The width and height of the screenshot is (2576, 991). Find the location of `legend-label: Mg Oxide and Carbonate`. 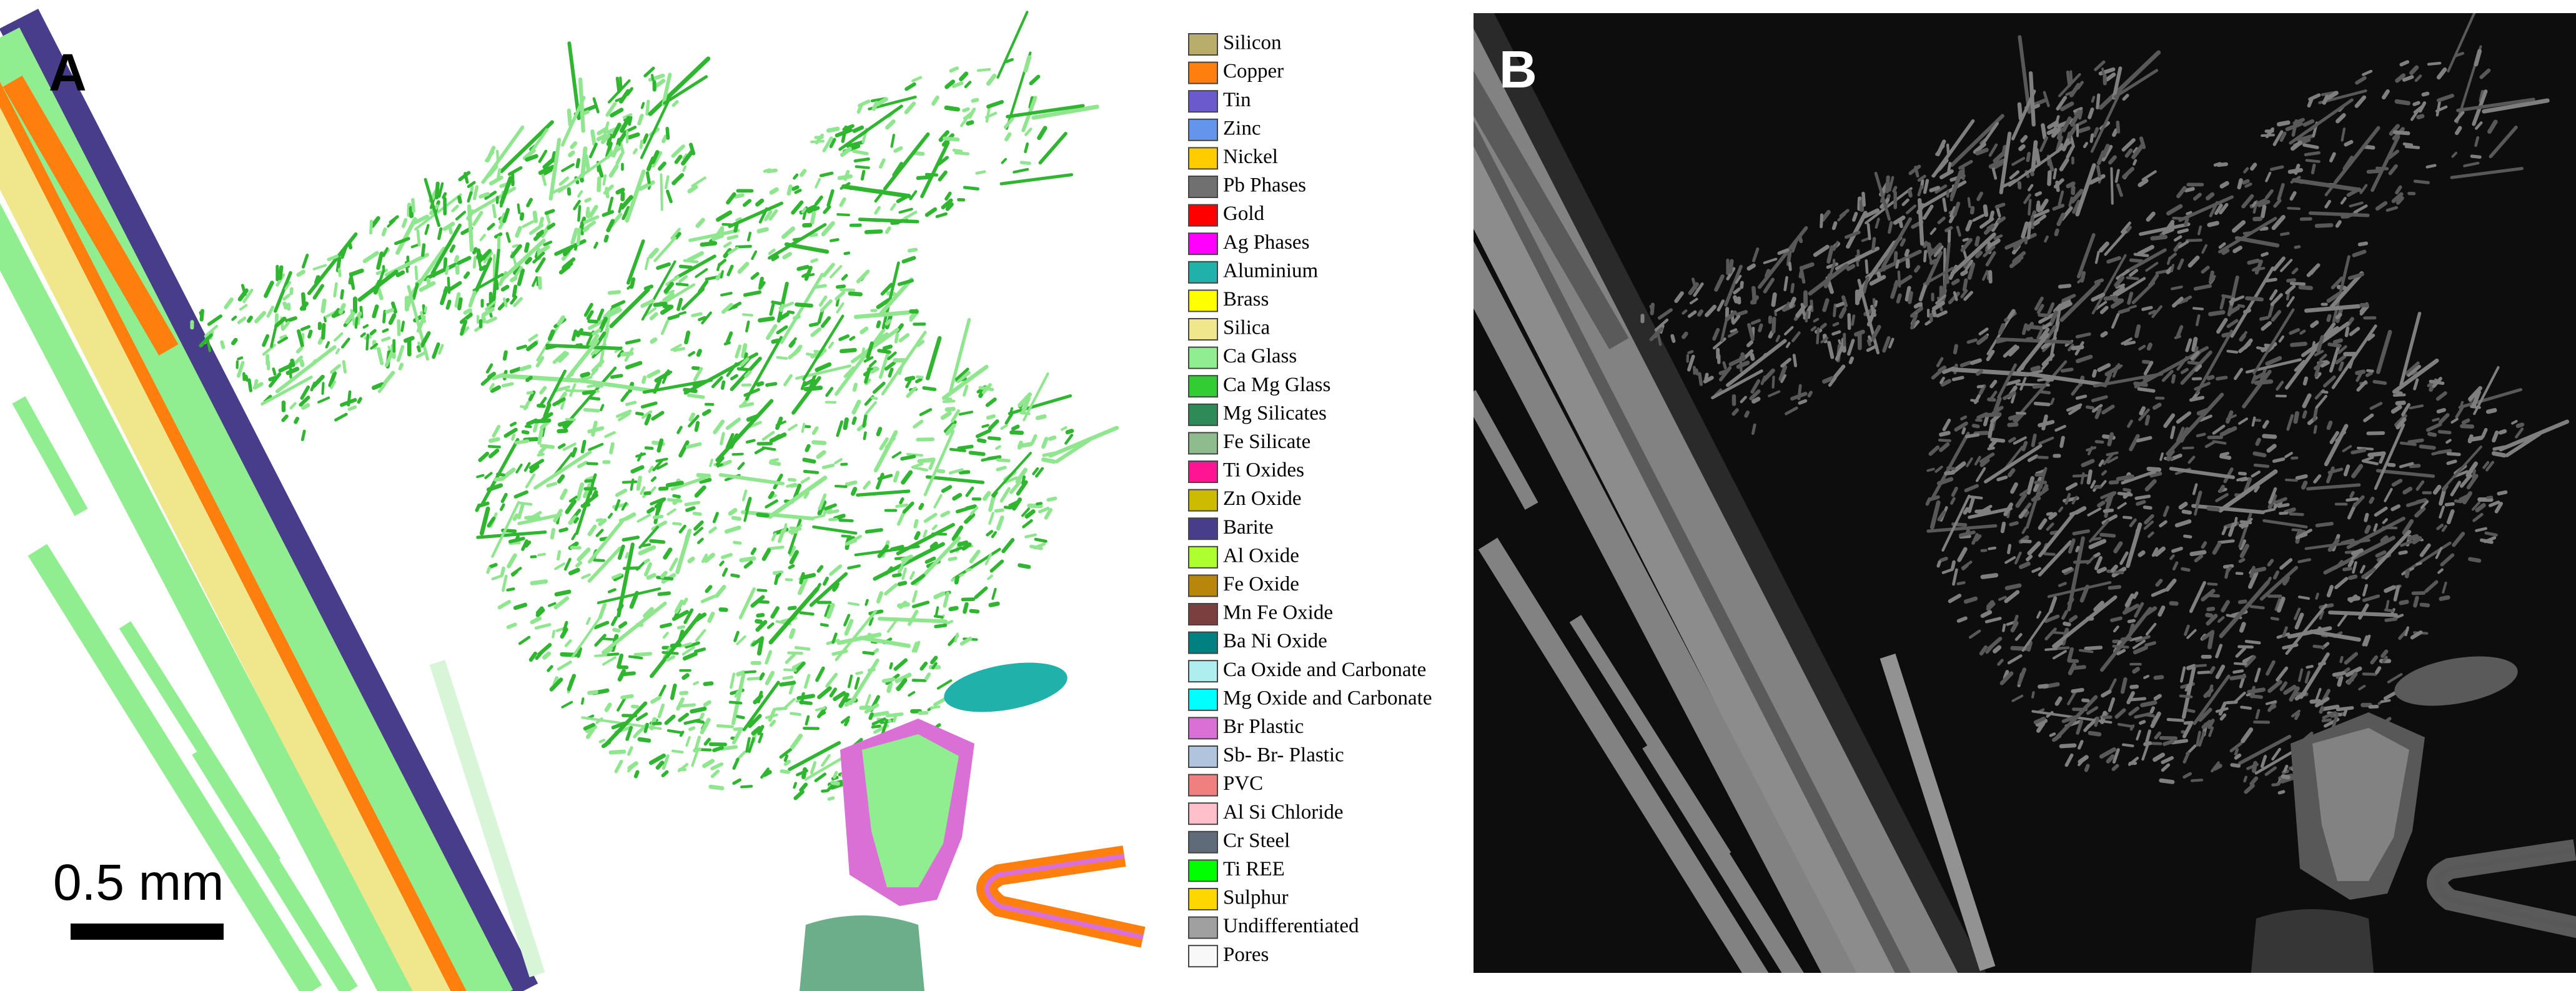

legend-label: Mg Oxide and Carbonate is located at coordinates (1327, 698).